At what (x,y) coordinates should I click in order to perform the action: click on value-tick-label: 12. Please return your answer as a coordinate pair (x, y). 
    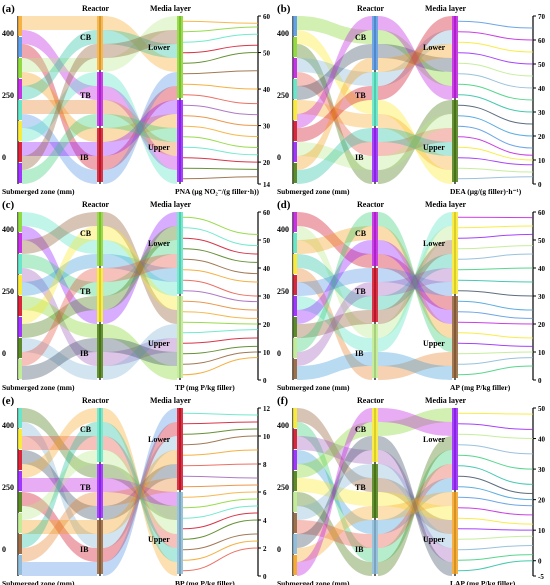
    Looking at the image, I should click on (267, 409).